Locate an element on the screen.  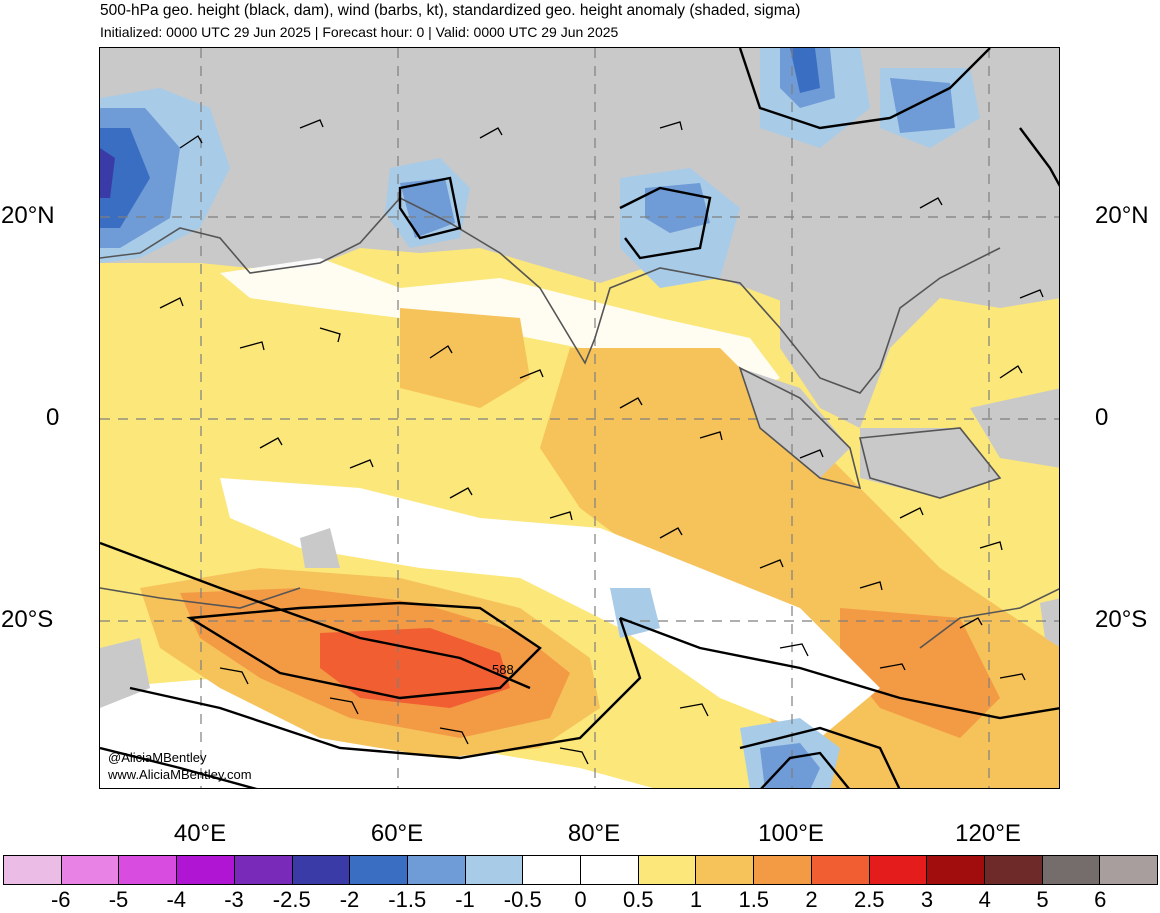
lat-label-left-20n: 20°N is located at coordinates (28, 215).